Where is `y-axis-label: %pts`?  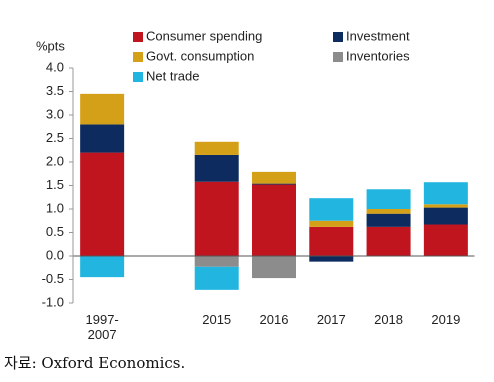
y-axis-label: %pts is located at coordinates (50, 45).